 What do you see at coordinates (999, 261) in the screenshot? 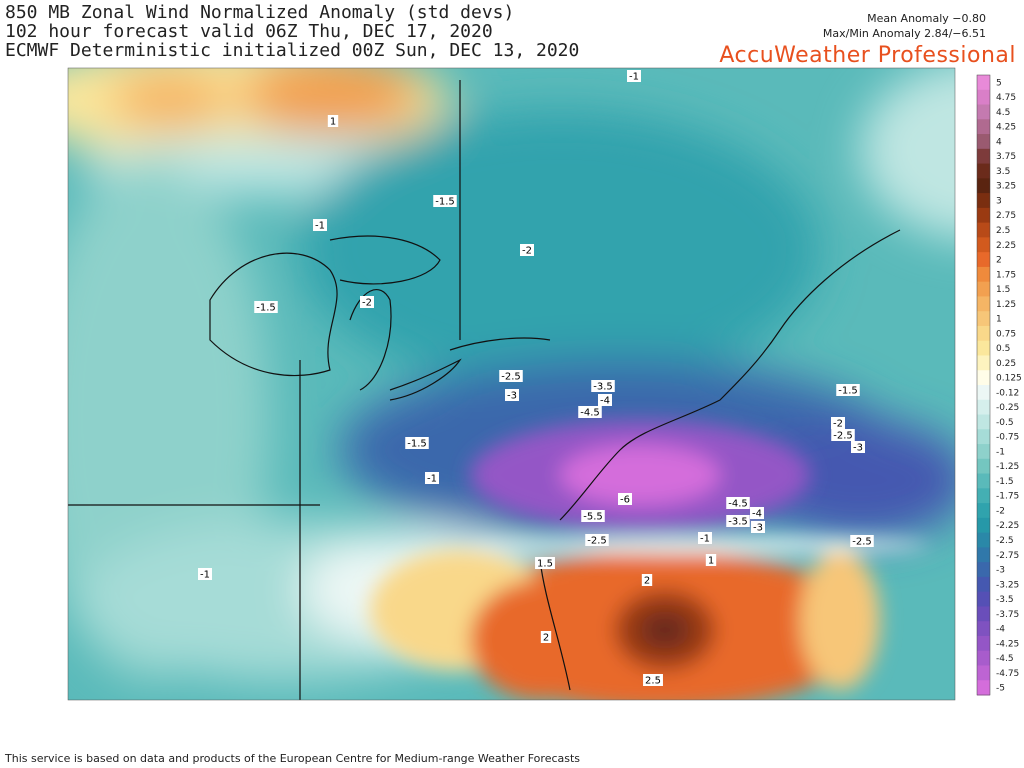
I see `legend-label: 2` at bounding box center [999, 261].